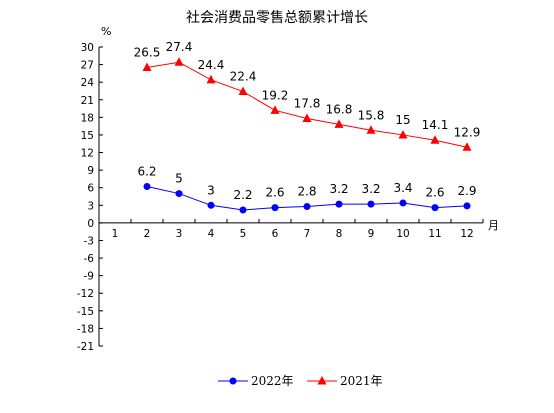  What do you see at coordinates (87, 118) in the screenshot?
I see `y-tick-label: 18` at bounding box center [87, 118].